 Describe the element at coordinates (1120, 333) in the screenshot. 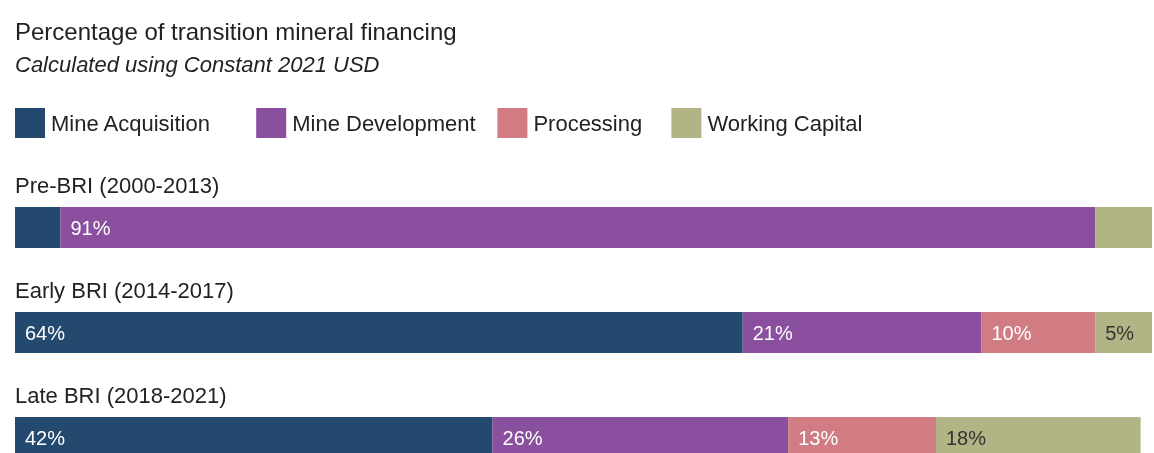

I see `data-label: 5%` at that location.